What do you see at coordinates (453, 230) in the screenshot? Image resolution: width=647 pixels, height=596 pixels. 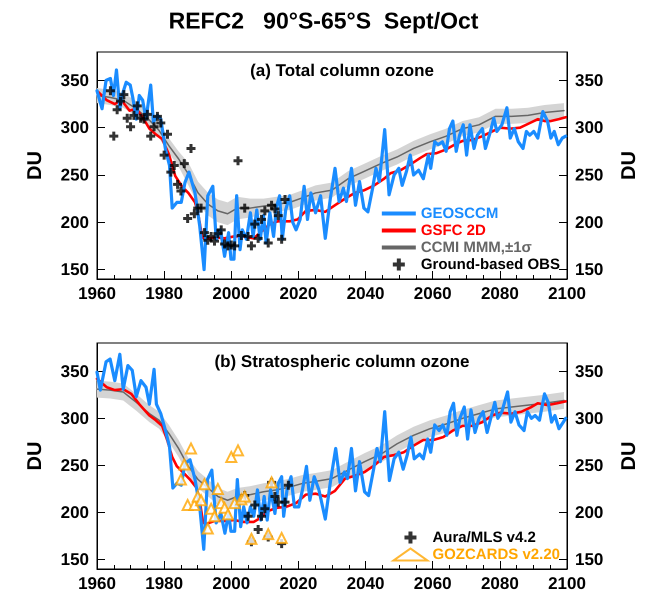 I see `legend-label: GSFC 2D` at bounding box center [453, 230].